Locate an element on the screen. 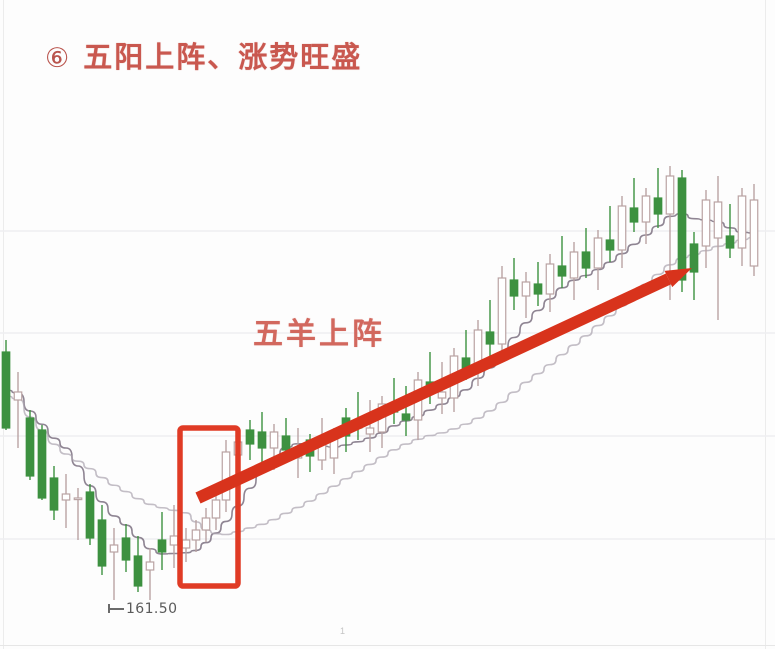 The height and width of the screenshot is (649, 775). page-border-right is located at coordinates (765, 324).